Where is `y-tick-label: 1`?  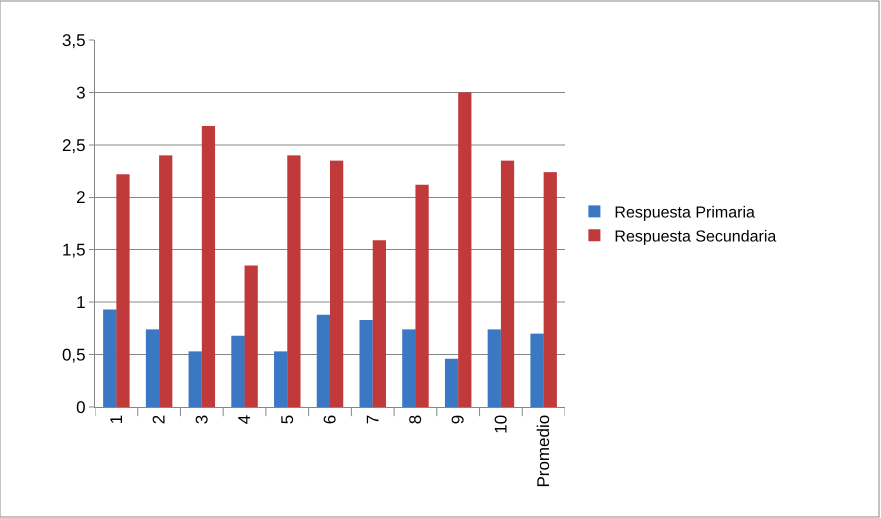
y-tick-label: 1 is located at coordinates (81, 302).